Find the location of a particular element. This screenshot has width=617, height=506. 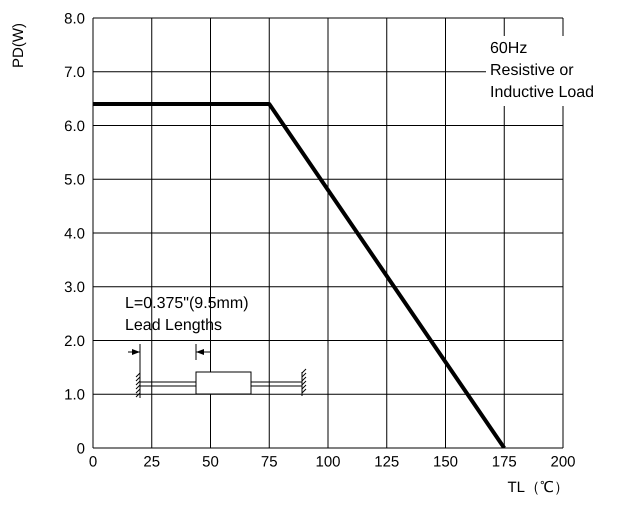

y-tick-label: 8.0 is located at coordinates (74, 19).